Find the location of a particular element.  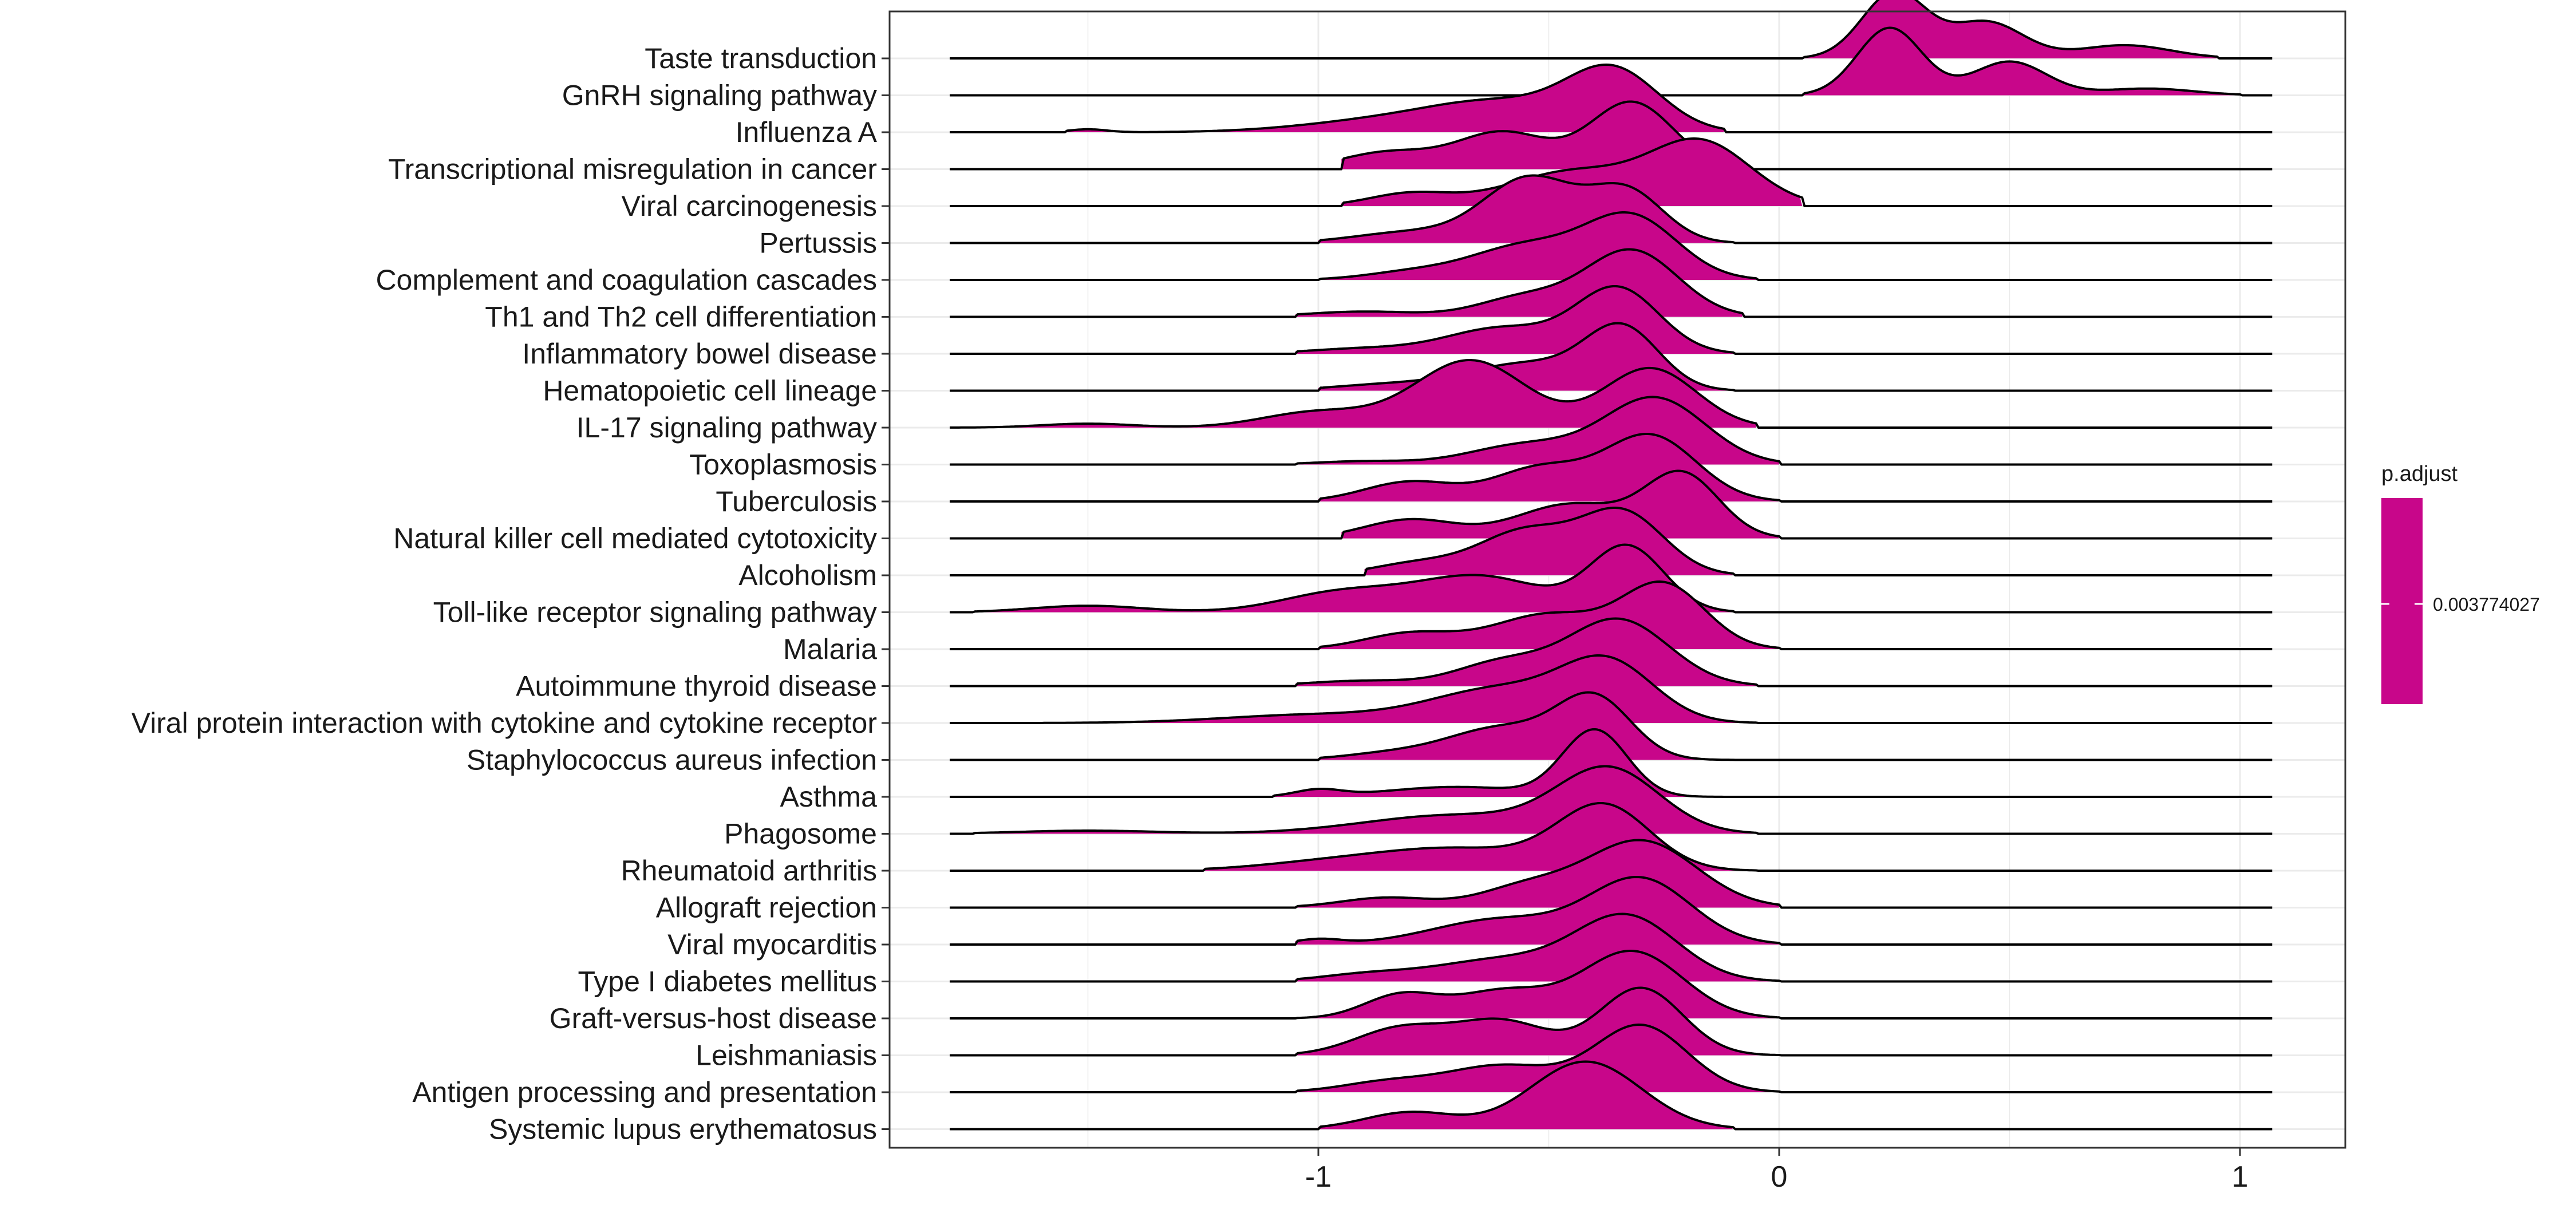

y-tick-label: Taste transduction is located at coordinates (761, 58).